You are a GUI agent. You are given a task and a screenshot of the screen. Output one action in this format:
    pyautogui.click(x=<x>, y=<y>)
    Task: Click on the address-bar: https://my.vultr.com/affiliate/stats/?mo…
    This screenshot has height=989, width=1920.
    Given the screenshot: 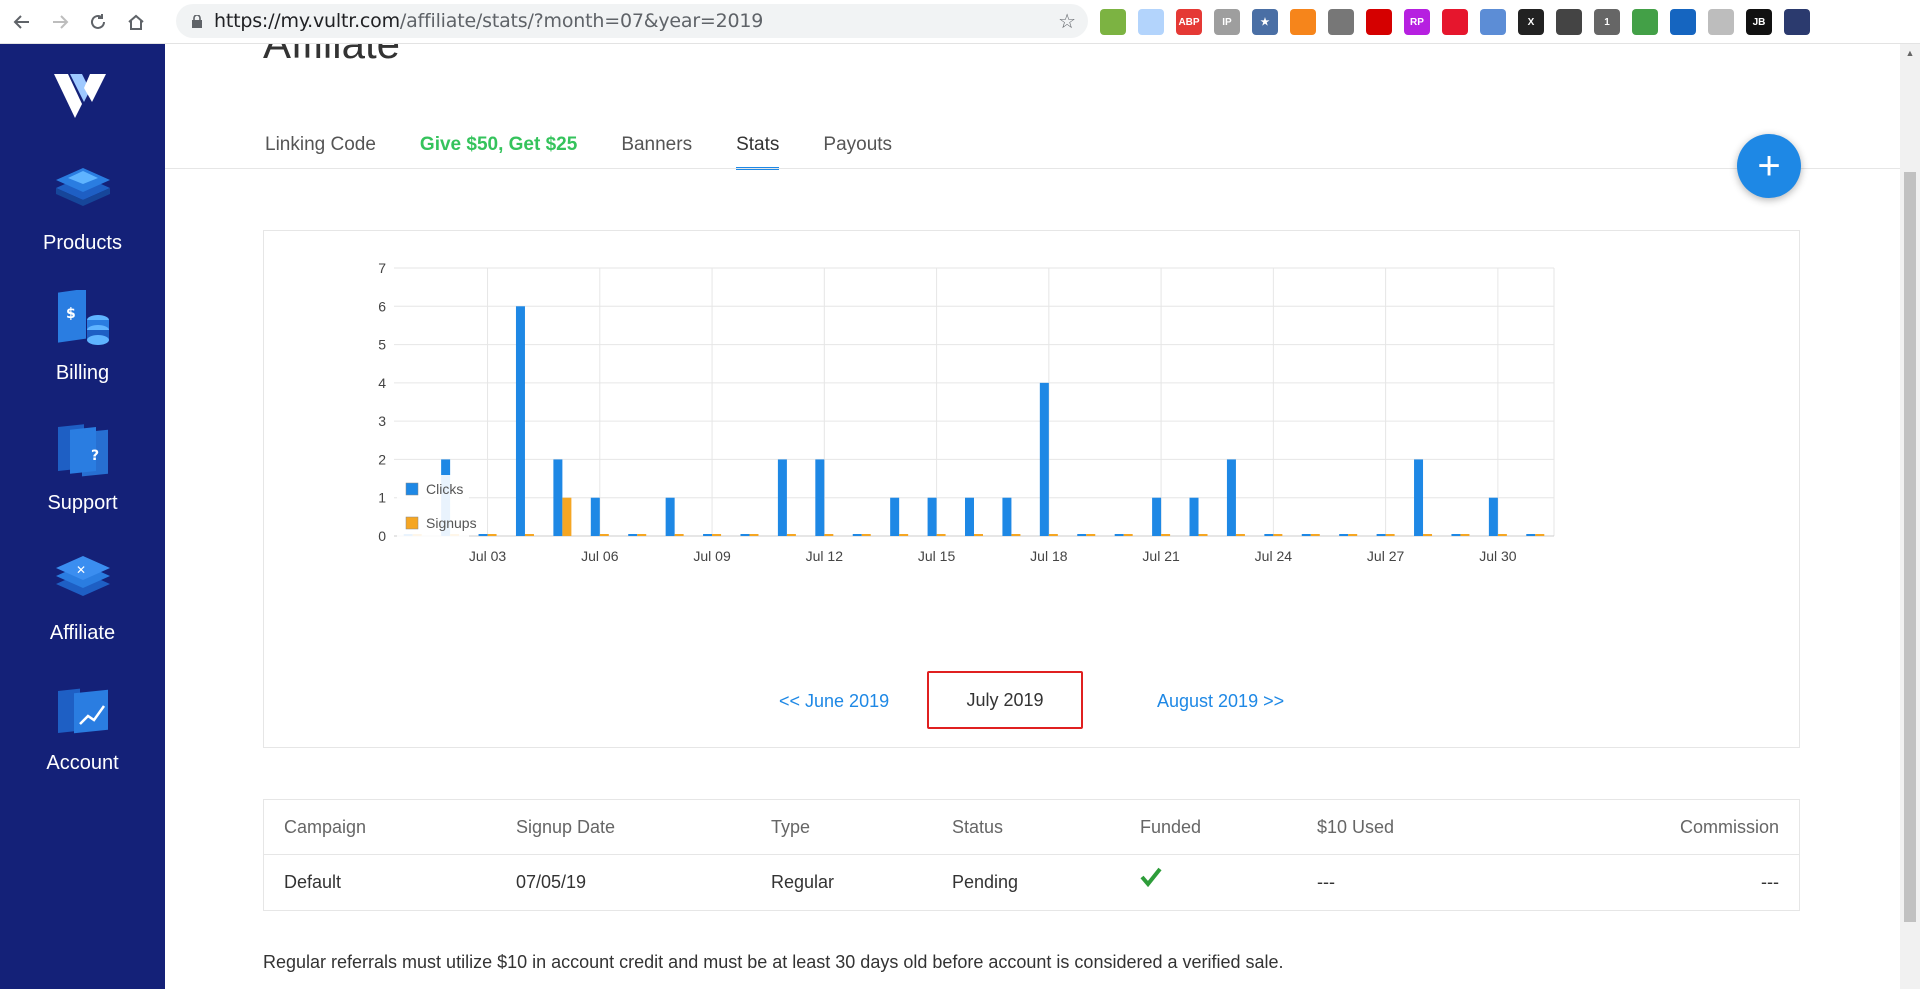 What is the action you would take?
    pyautogui.click(x=632, y=21)
    